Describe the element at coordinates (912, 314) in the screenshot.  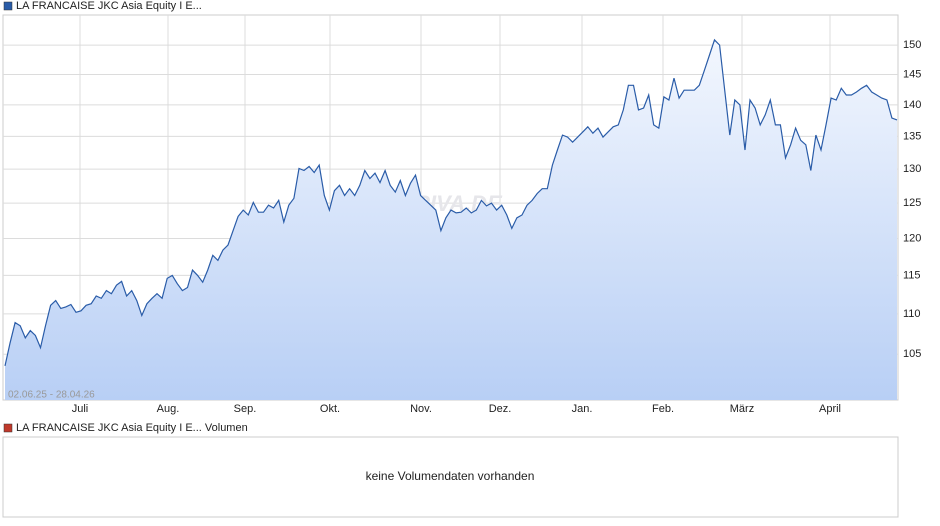
I see `y-tick-label: 110` at that location.